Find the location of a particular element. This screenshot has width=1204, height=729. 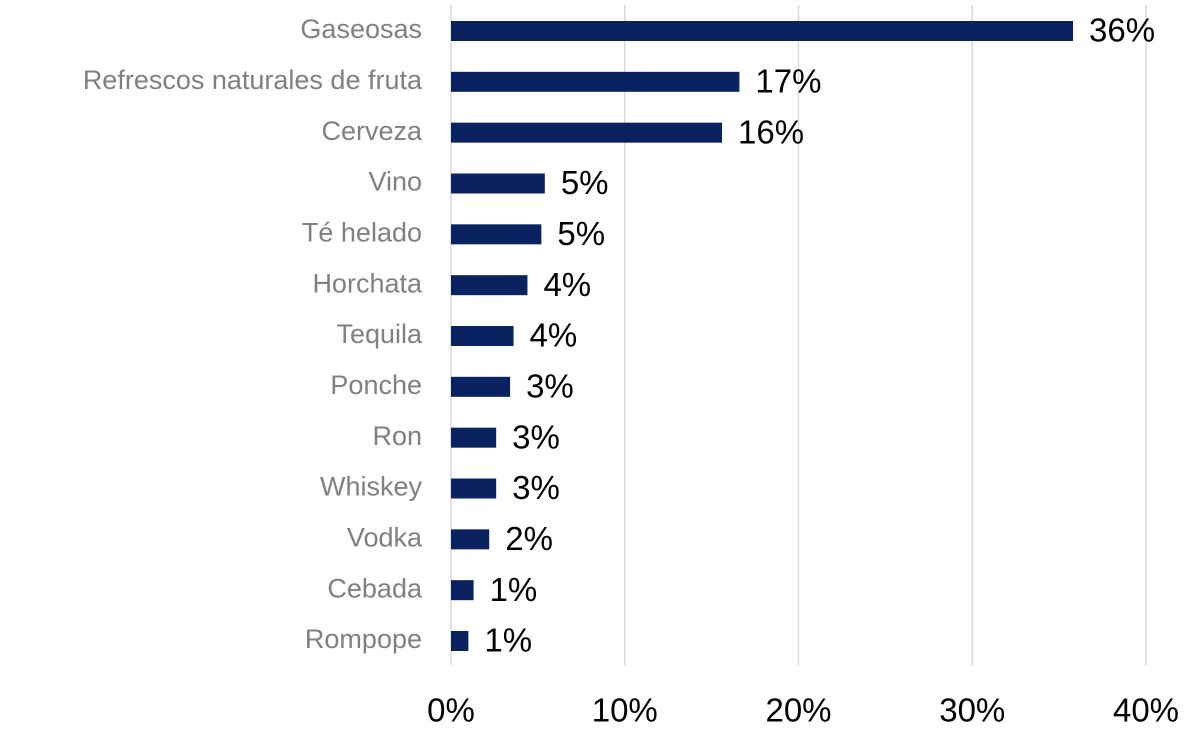

category-label: Refrescos naturales de fruta is located at coordinates (253, 80).